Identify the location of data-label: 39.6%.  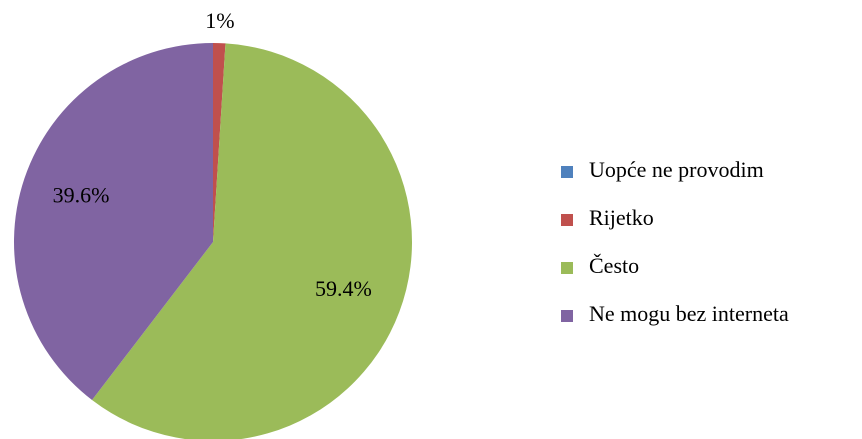
(81, 194).